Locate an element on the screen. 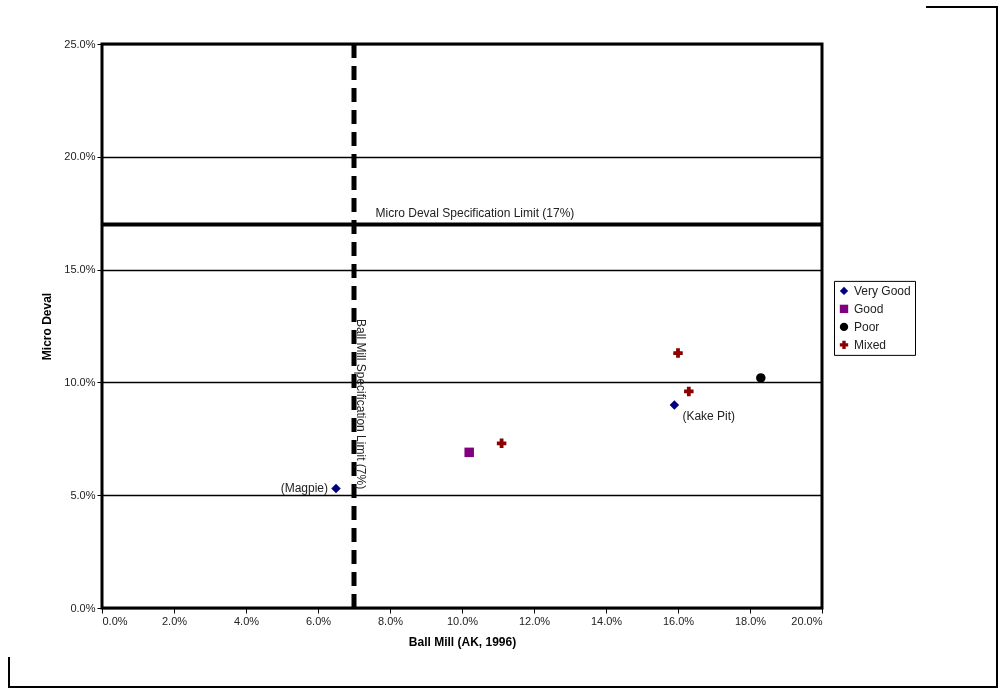 This screenshot has height=692, width=1003. x-axis-title: Ball Mill (AK, 1996) is located at coordinates (462, 641).